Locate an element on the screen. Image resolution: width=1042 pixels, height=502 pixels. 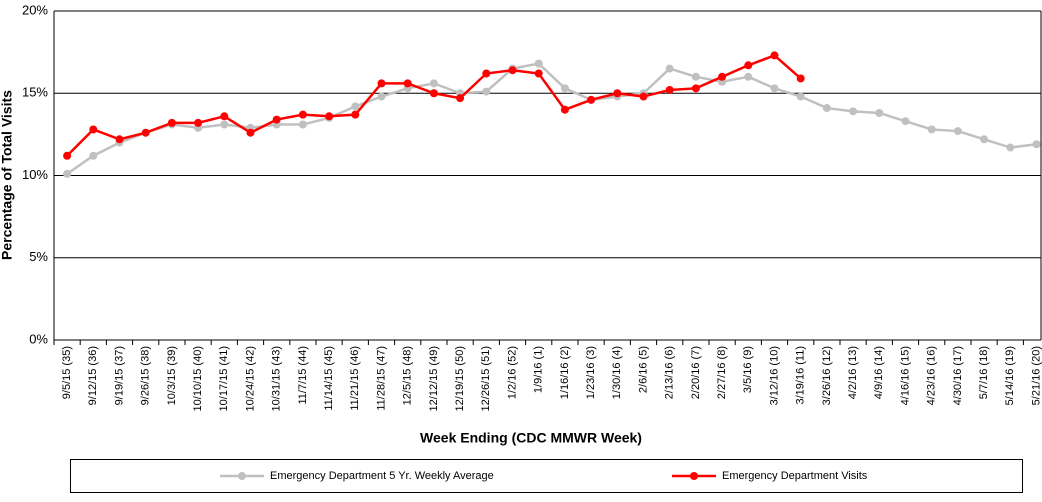
x-tick-label: 3/19/16 (11) is located at coordinates (801, 375).